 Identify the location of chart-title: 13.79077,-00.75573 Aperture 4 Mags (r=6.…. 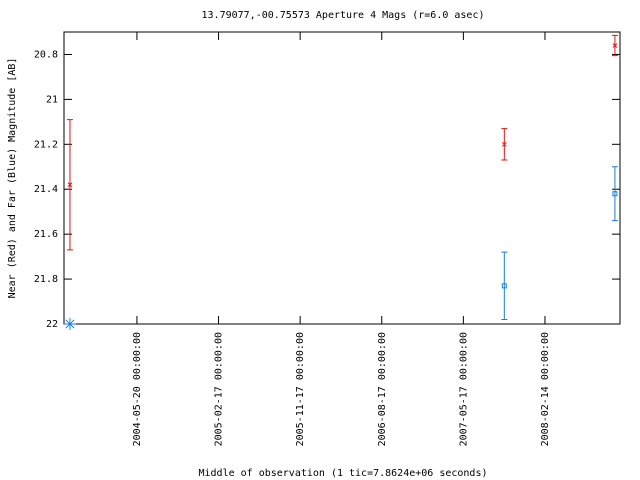
(343, 15).